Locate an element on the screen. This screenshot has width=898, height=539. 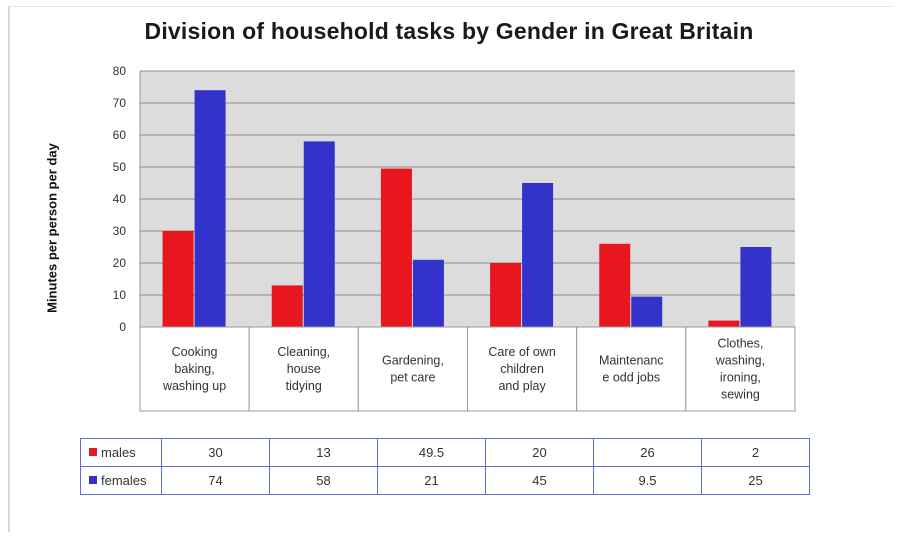
legend-swatch-males is located at coordinates (93, 452).